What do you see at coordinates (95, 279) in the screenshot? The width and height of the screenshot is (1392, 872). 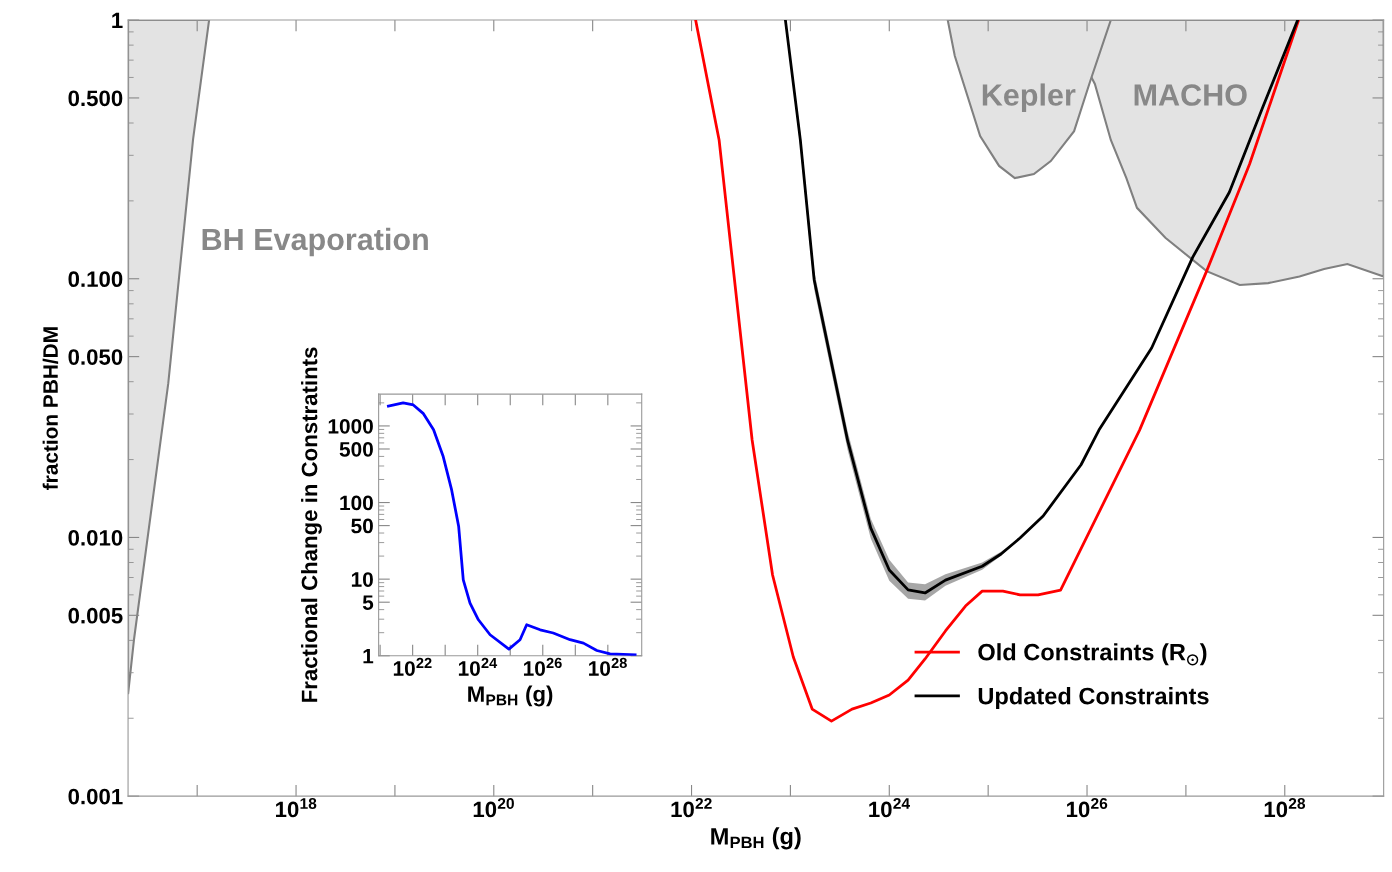 I see `y-tick-label: 0.100` at bounding box center [95, 279].